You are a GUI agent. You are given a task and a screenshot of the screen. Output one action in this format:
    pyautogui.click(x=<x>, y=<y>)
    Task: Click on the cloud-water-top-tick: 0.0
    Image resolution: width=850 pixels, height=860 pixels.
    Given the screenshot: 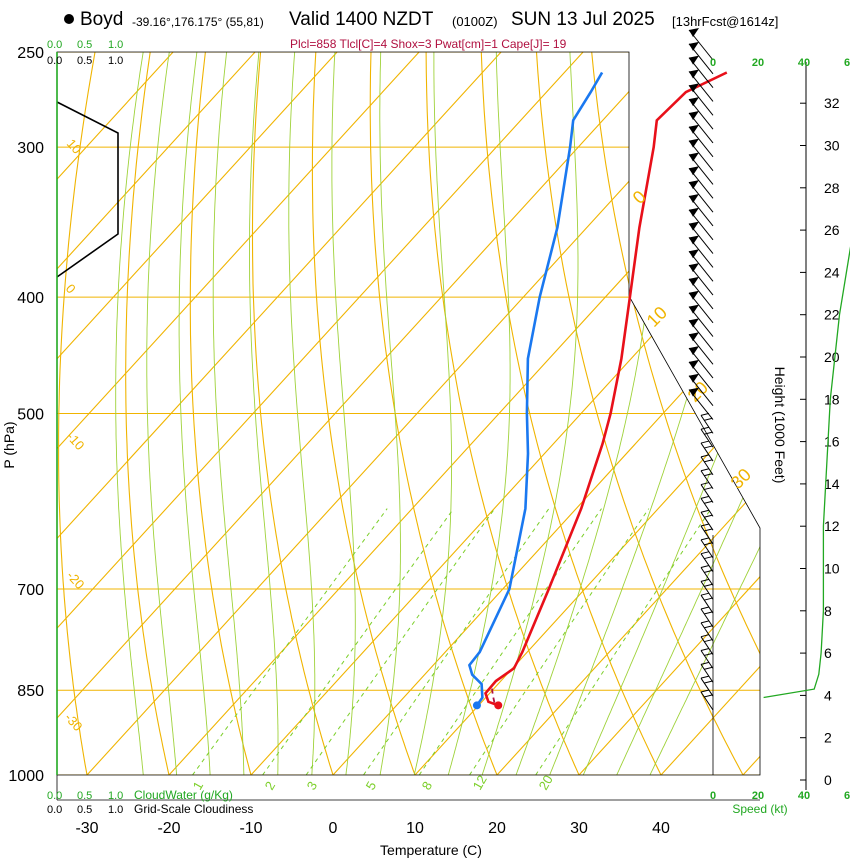 What is the action you would take?
    pyautogui.click(x=54, y=45)
    